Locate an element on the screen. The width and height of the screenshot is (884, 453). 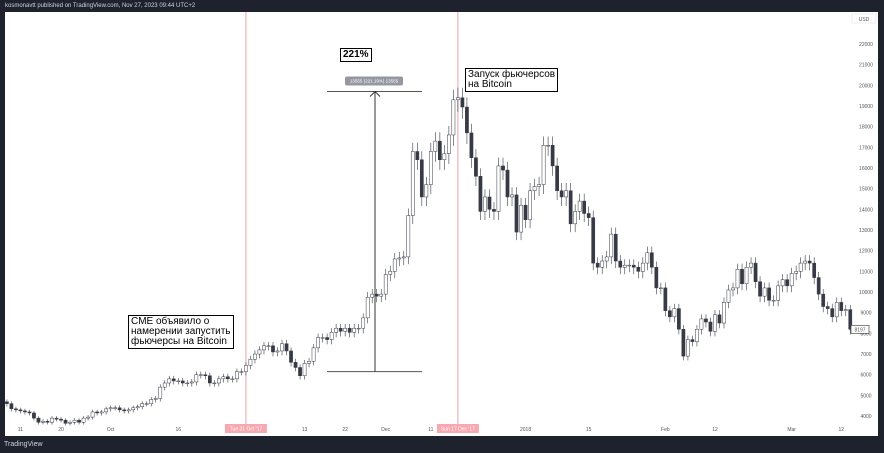
y-tick-label: 7000 is located at coordinates (865, 355).